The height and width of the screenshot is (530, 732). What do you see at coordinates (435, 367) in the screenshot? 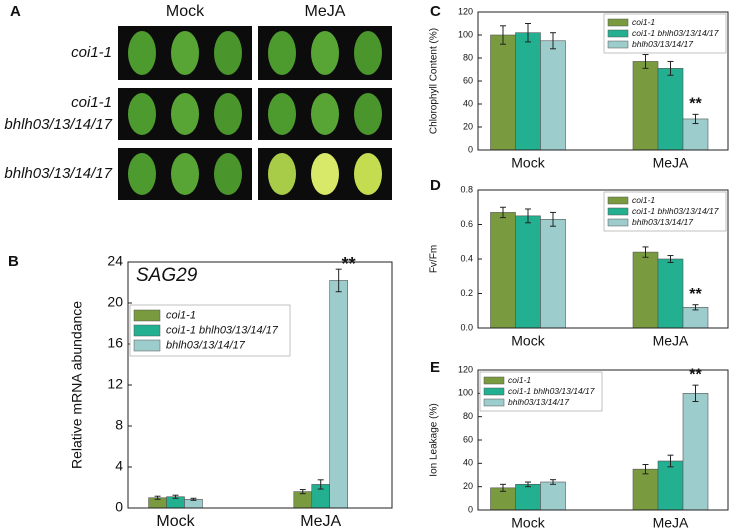
I see `panel-label: E` at bounding box center [435, 367].